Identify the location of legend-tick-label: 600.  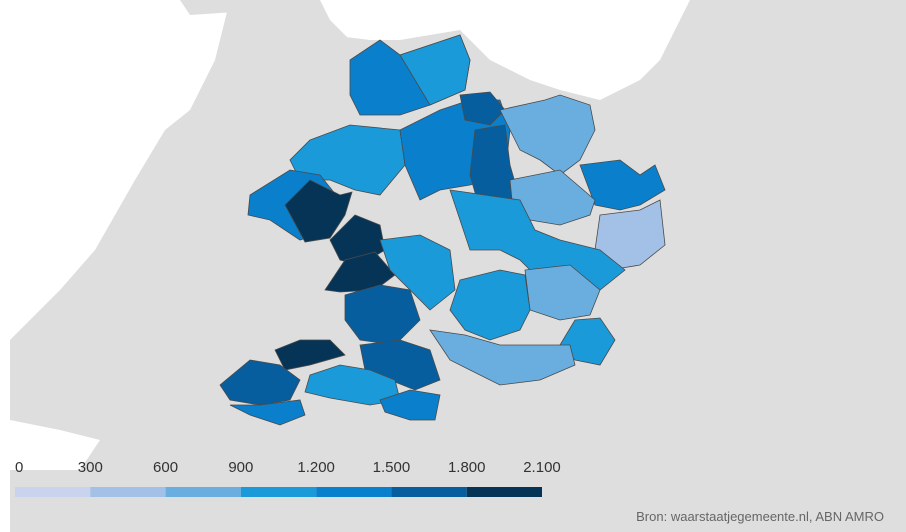
(165, 467).